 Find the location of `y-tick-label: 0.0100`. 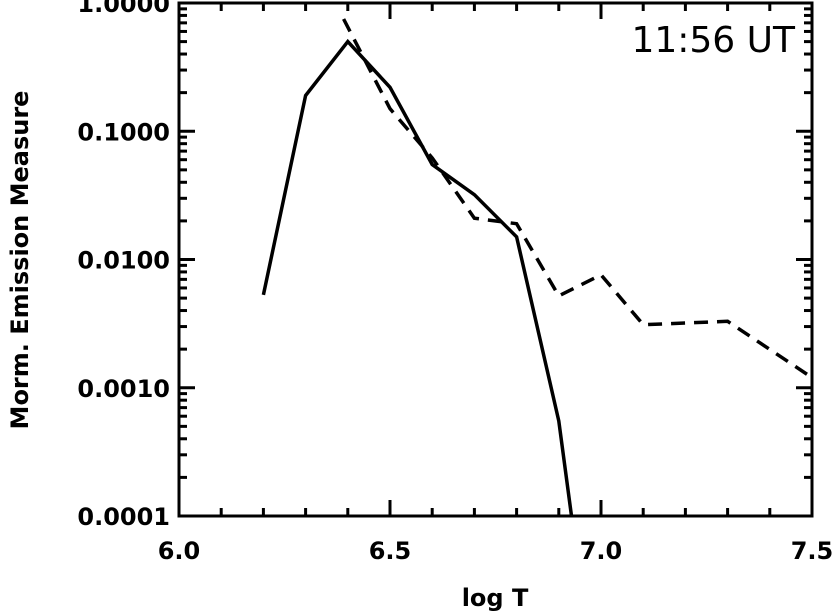

y-tick-label: 0.0100 is located at coordinates (123, 261).